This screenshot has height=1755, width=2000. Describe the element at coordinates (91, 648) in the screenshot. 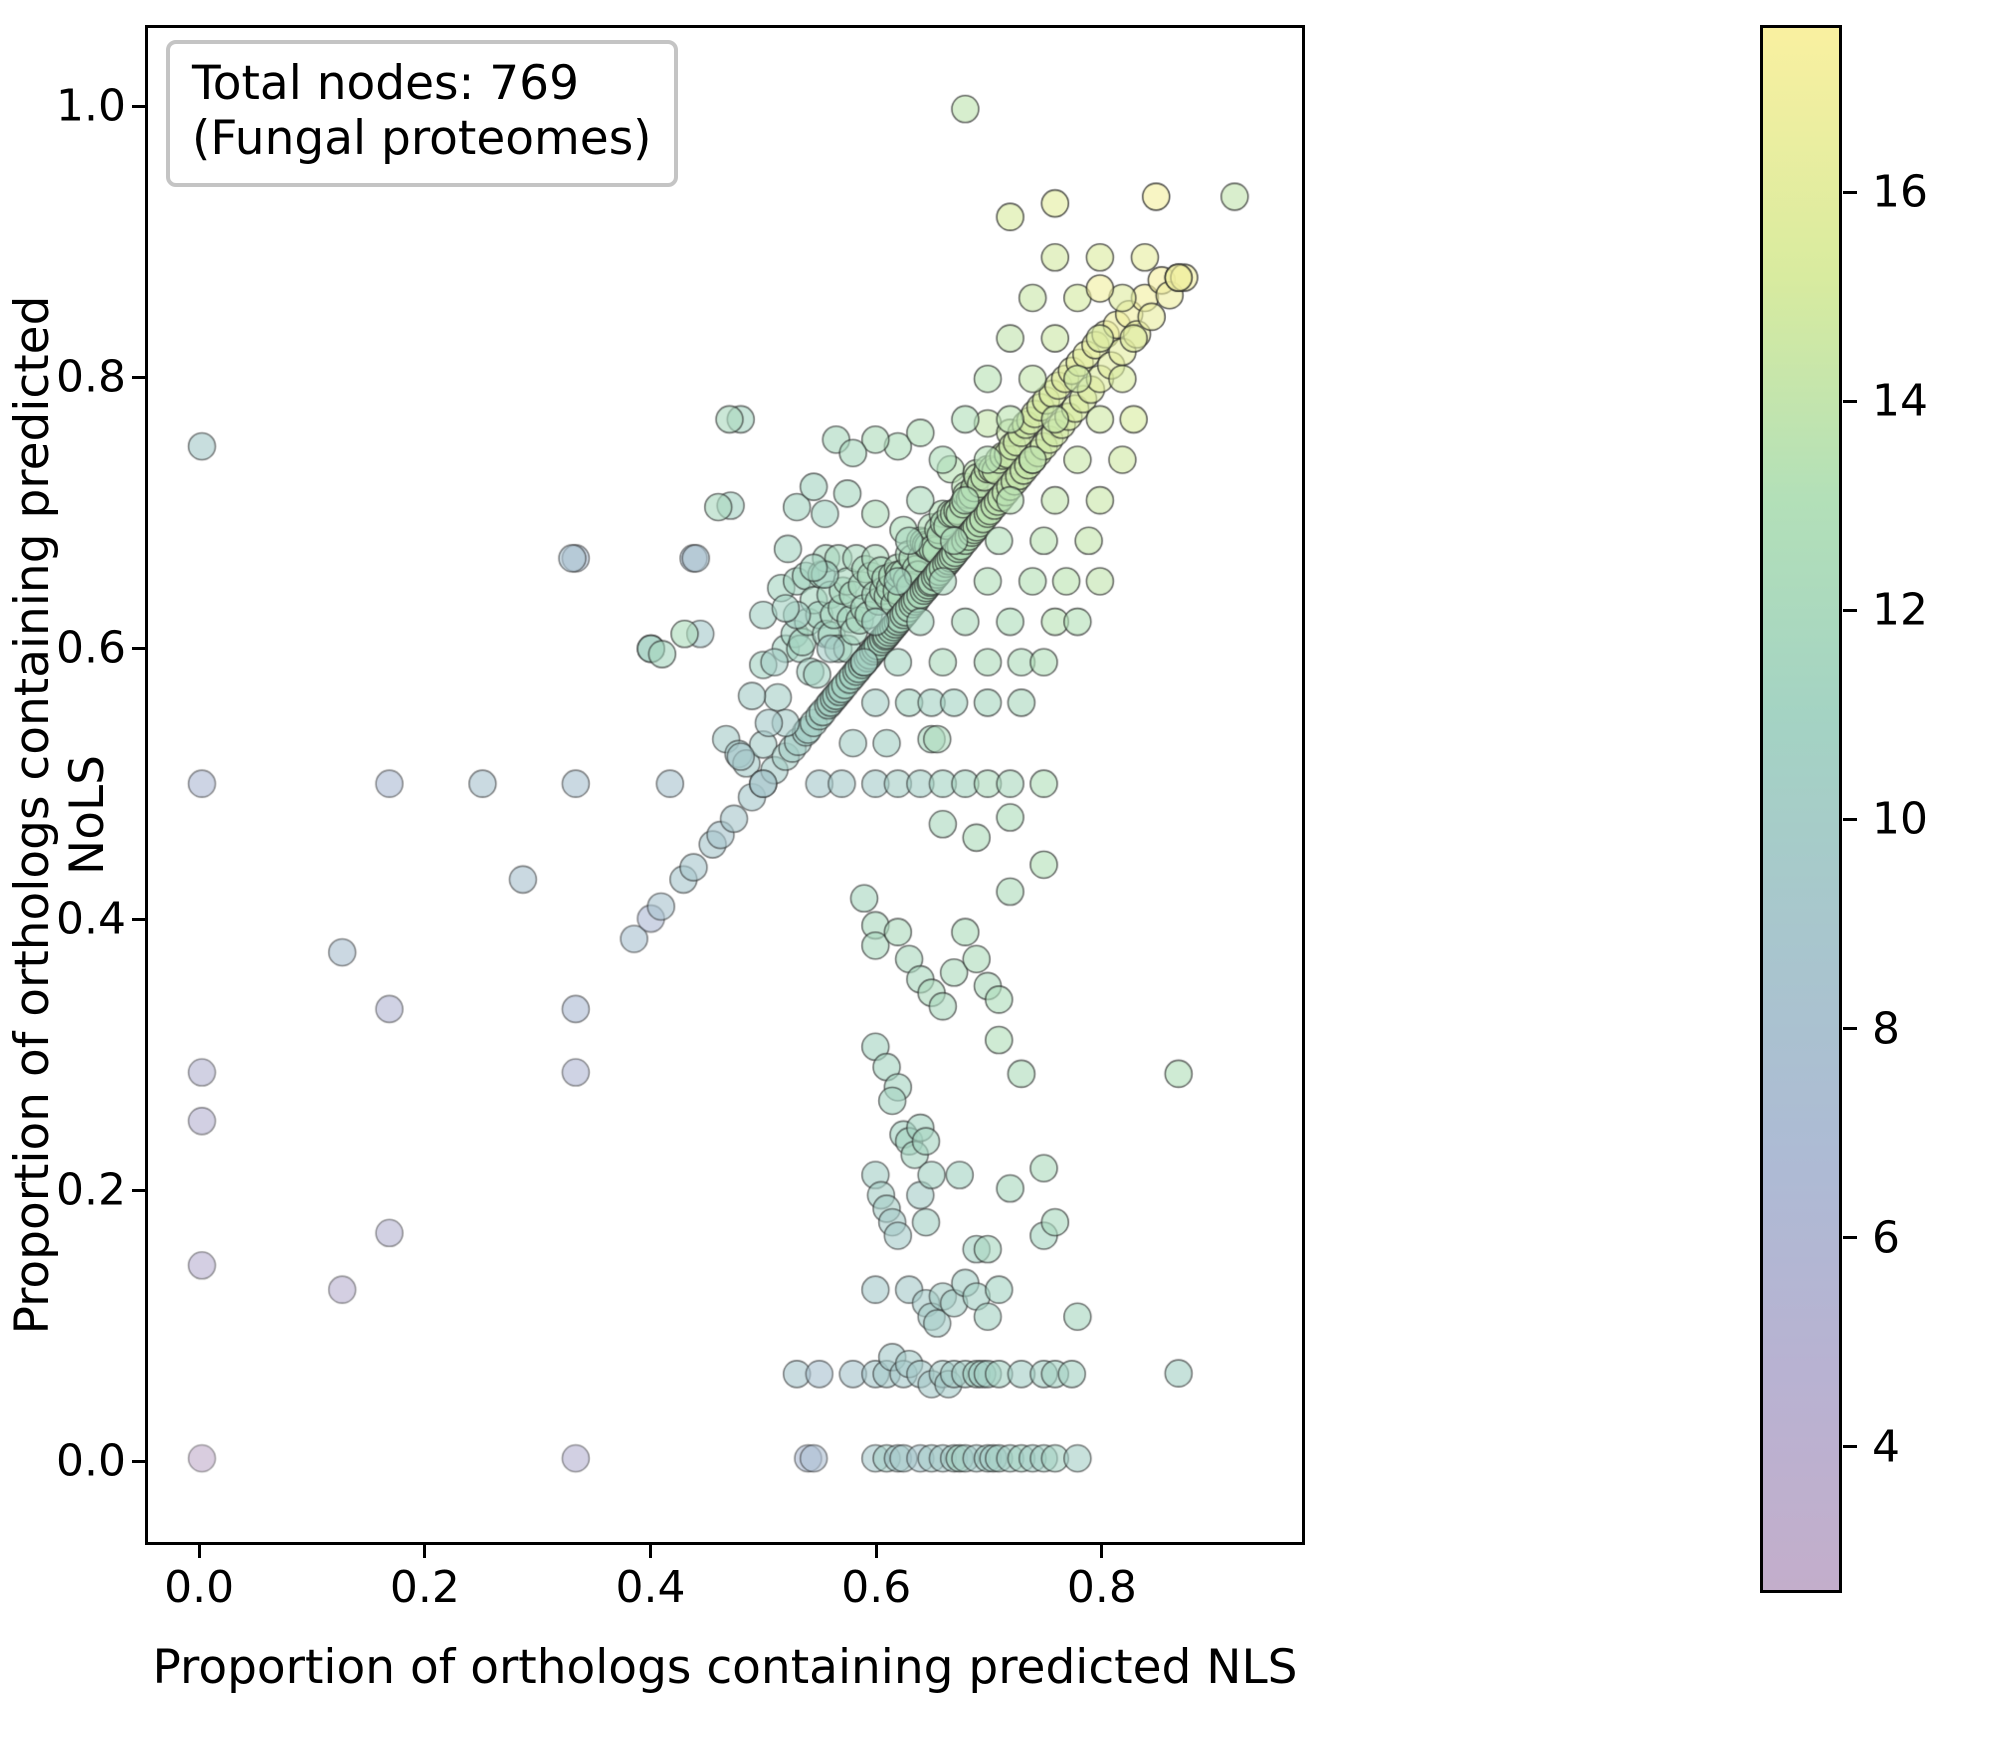

I see `y-tick-label: 0.6` at that location.